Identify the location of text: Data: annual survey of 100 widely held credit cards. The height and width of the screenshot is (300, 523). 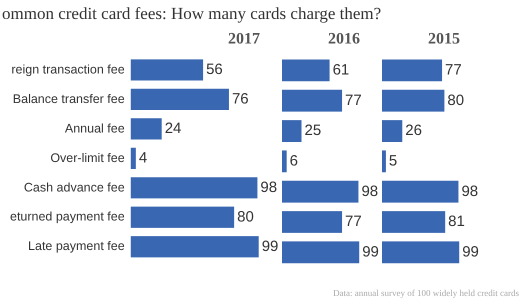
(426, 293).